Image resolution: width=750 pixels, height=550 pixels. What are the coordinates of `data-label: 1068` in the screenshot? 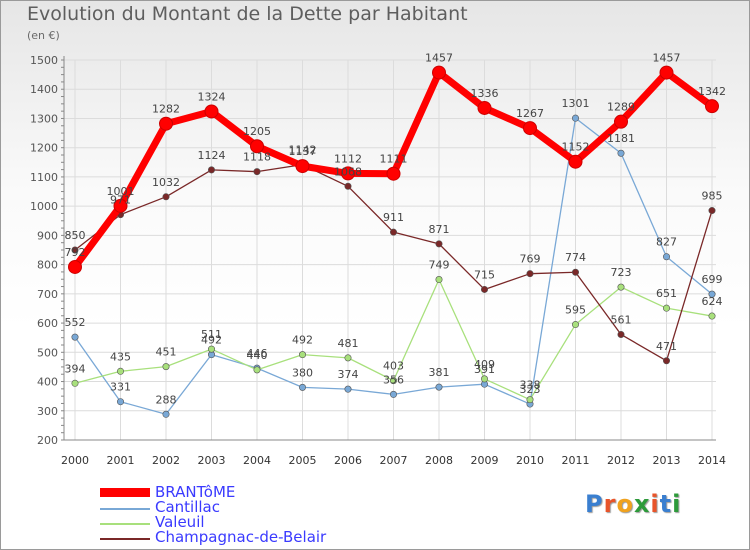 It's located at (348, 171).